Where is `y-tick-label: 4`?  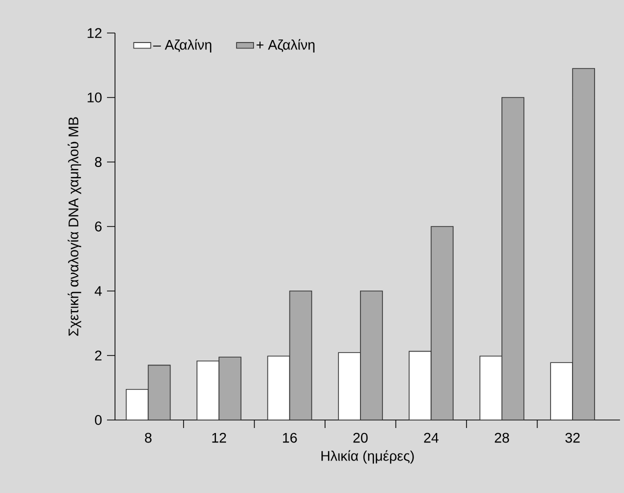 y-tick-label: 4 is located at coordinates (98, 291).